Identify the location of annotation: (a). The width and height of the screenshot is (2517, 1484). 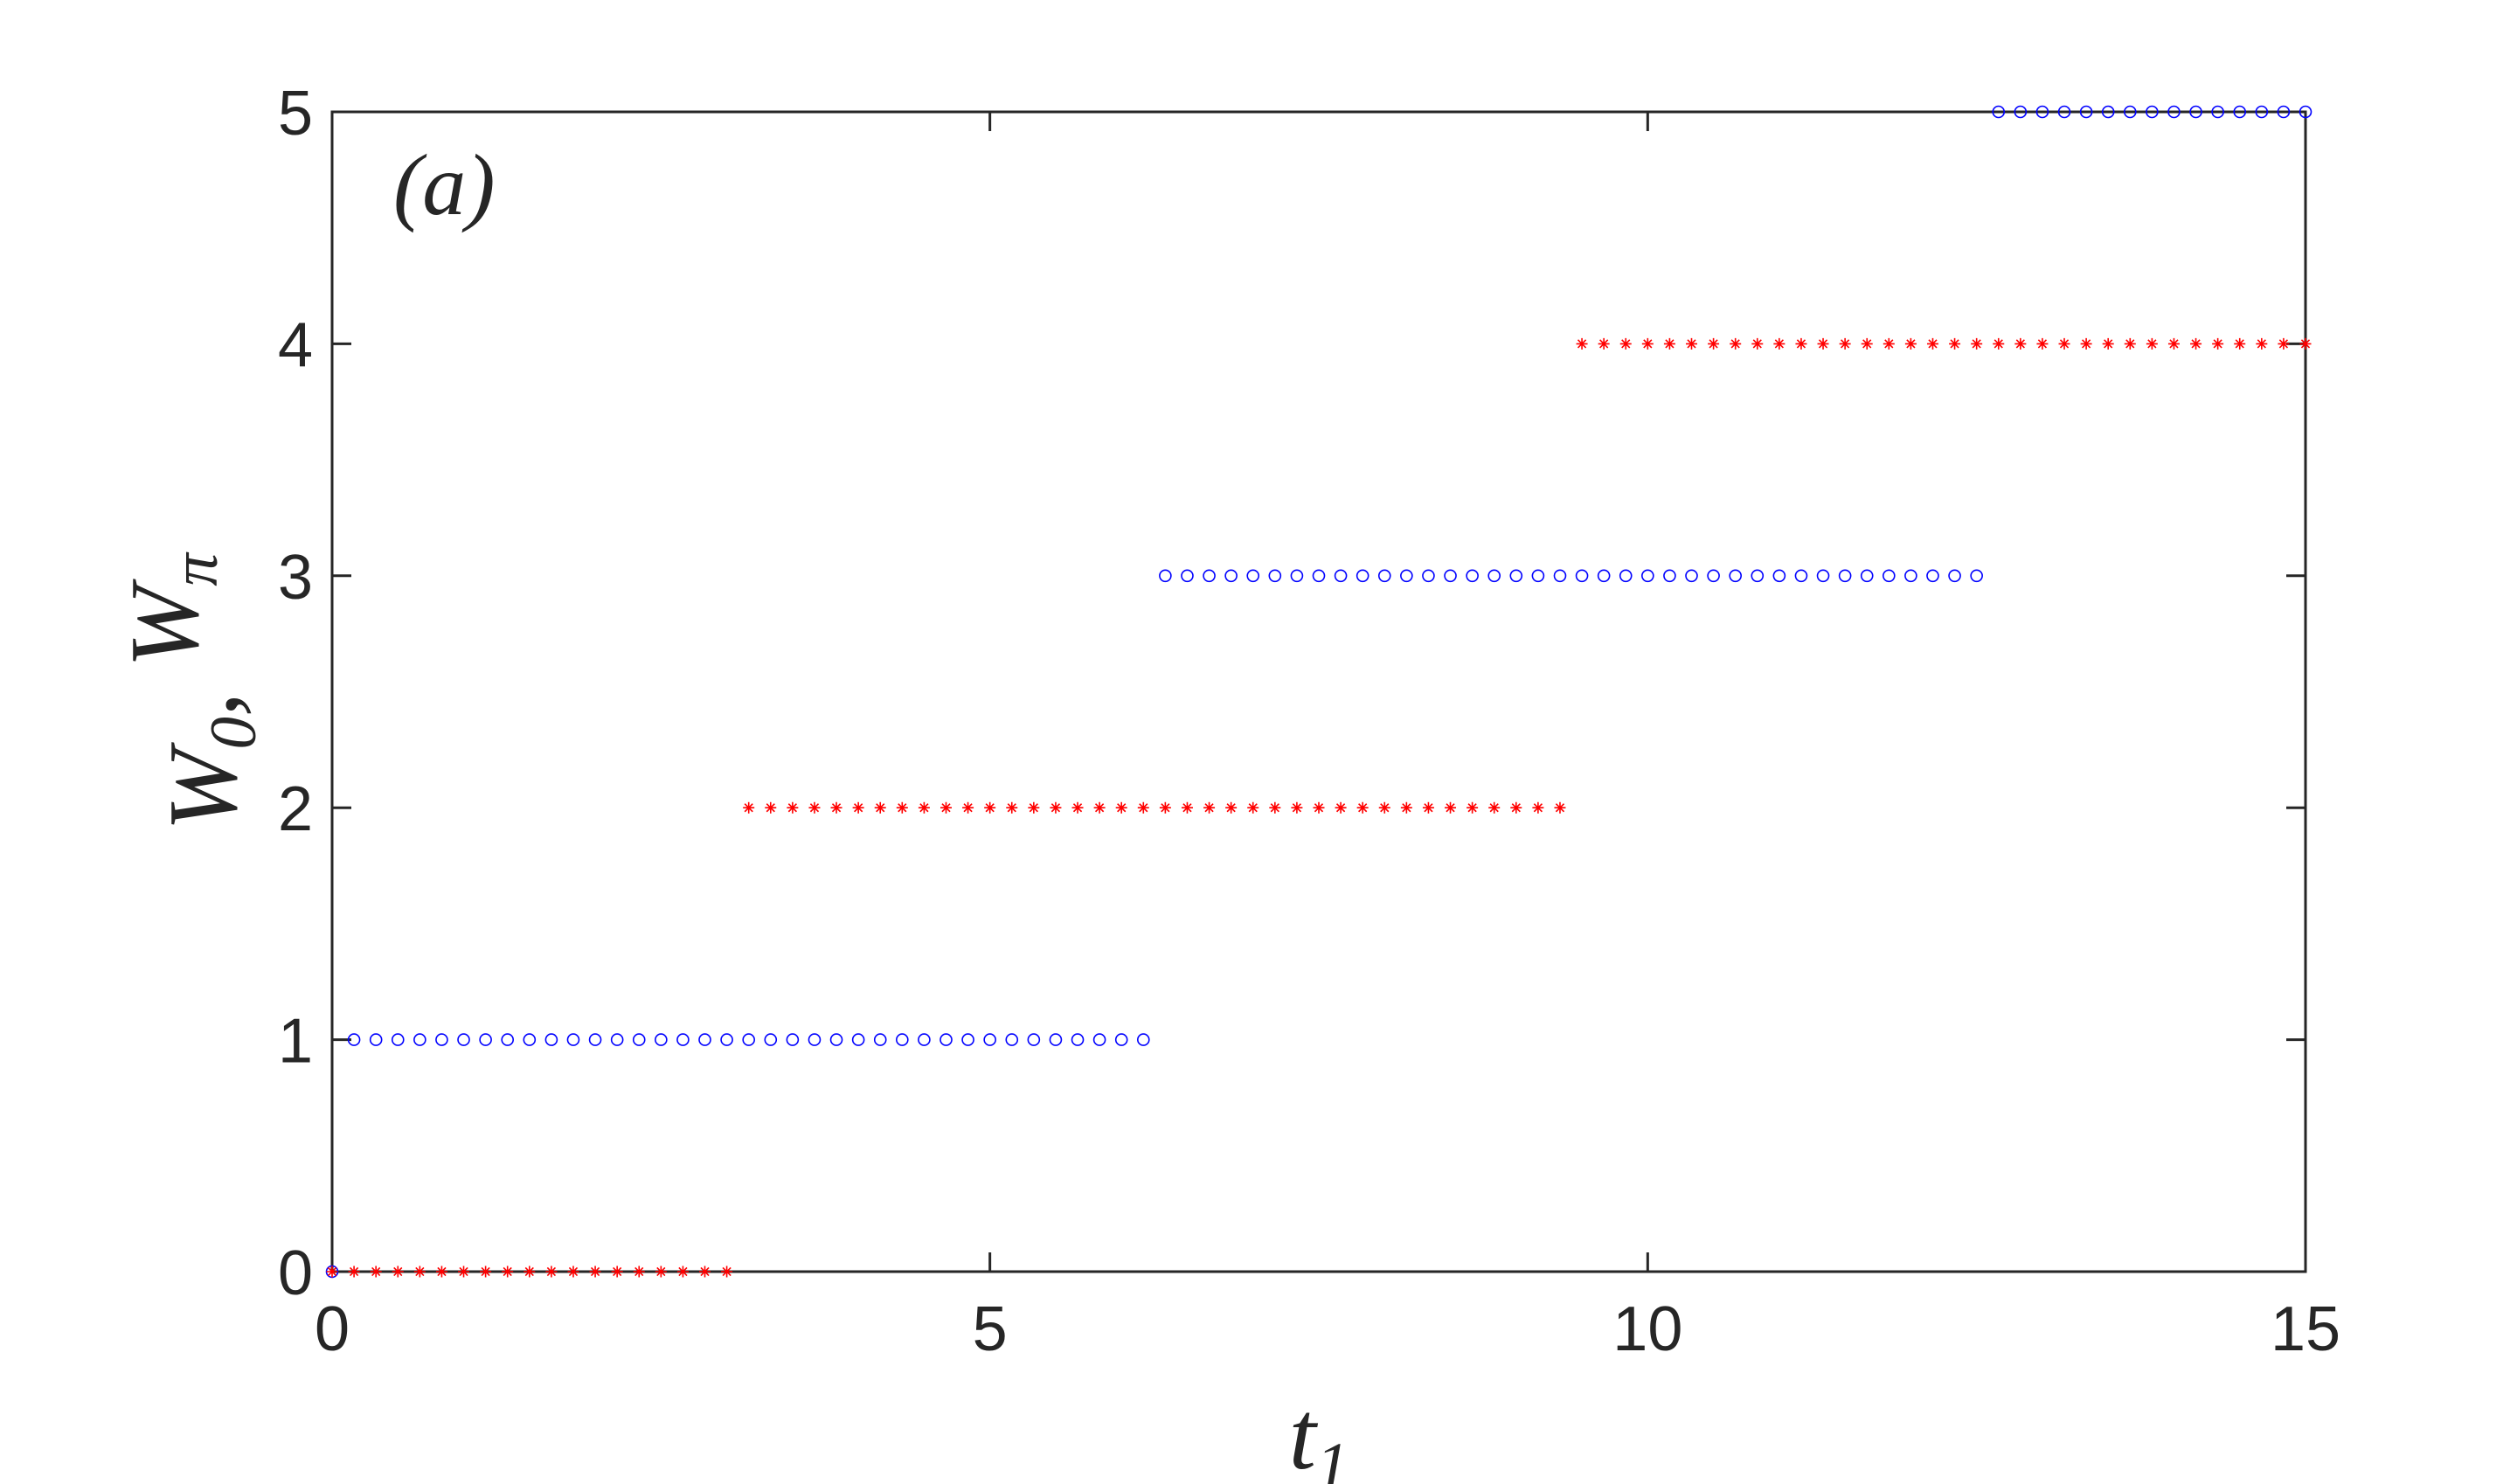
(444, 184).